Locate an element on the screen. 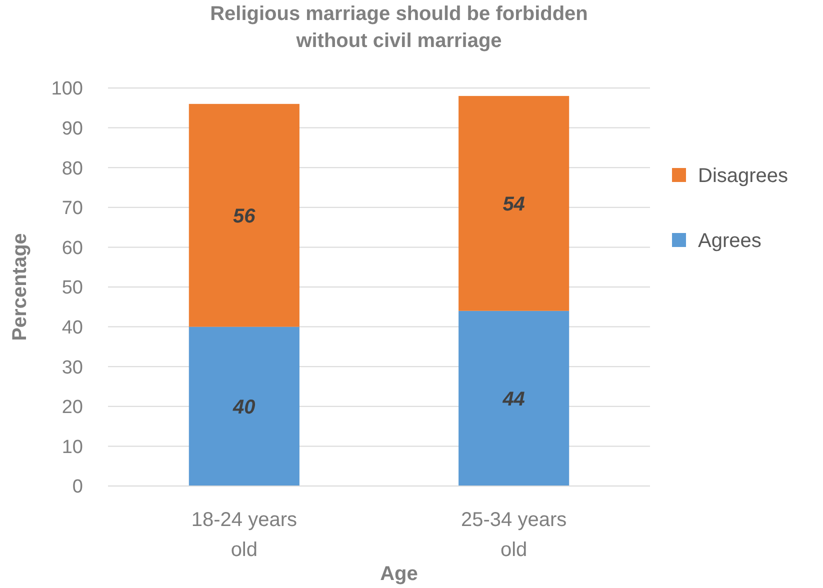 This screenshot has width=823, height=588. y-tick-label: 100 is located at coordinates (67, 89).